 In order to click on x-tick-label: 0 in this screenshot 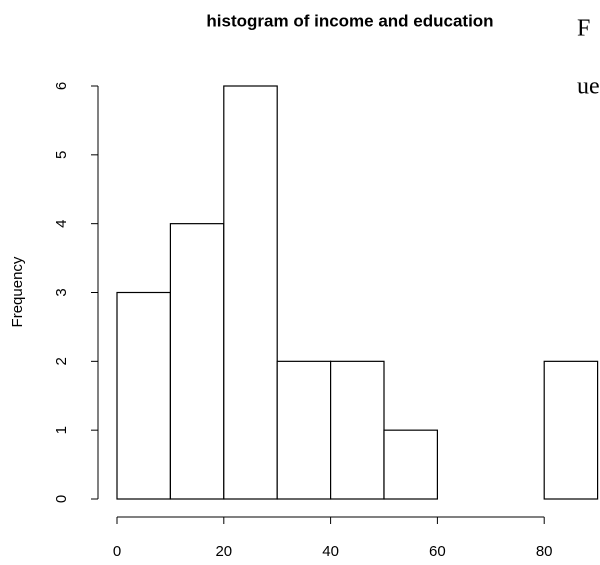, I will do `click(117, 551)`.